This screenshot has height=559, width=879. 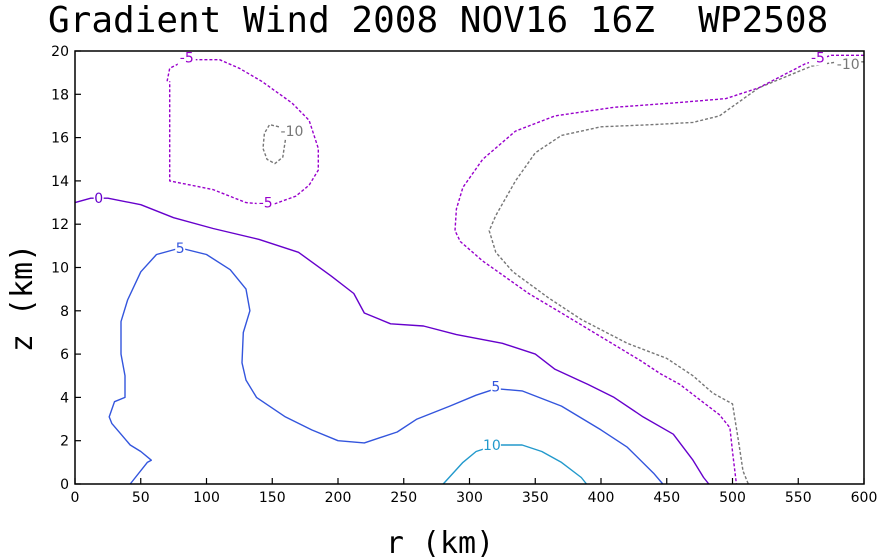 What do you see at coordinates (666, 498) in the screenshot?
I see `x-tick-label: 450` at bounding box center [666, 498].